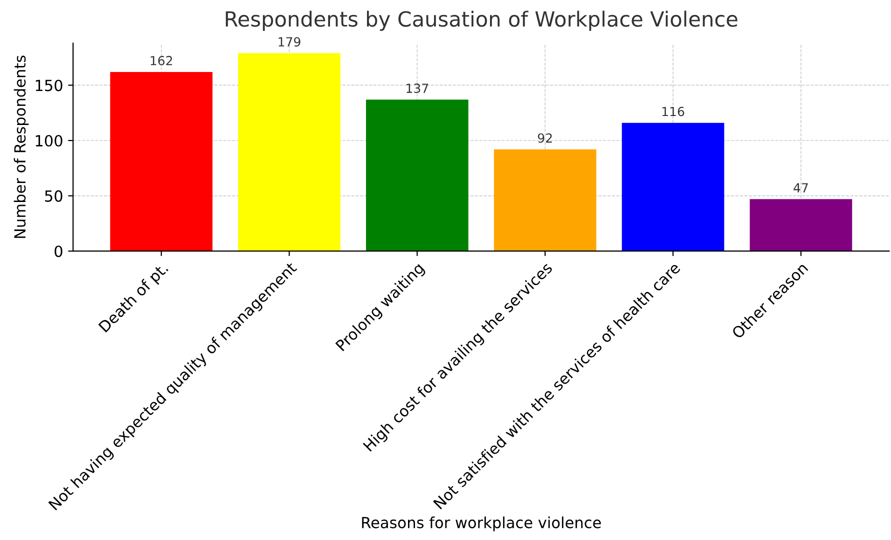 Image resolution: width=891 pixels, height=540 pixels. I want to click on x-axis-title: Reasons for workplace violence, so click(481, 524).